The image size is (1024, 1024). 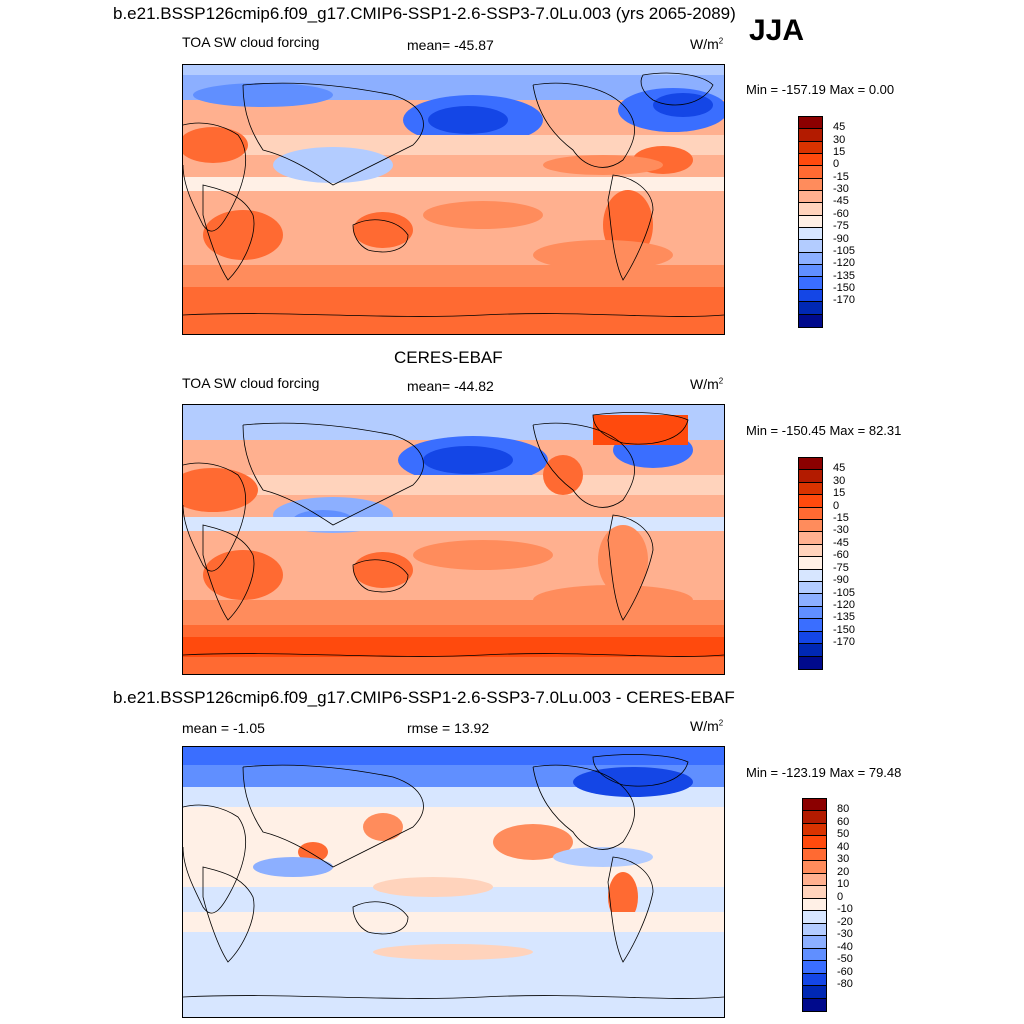 I want to click on colorbar-tick-label: -50, so click(x=845, y=959).